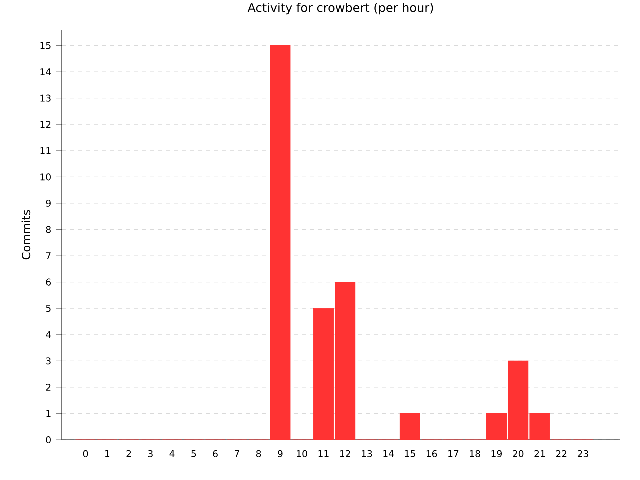 The height and width of the screenshot is (480, 640). Describe the element at coordinates (85, 454) in the screenshot. I see `x-tick-label: 0` at that location.